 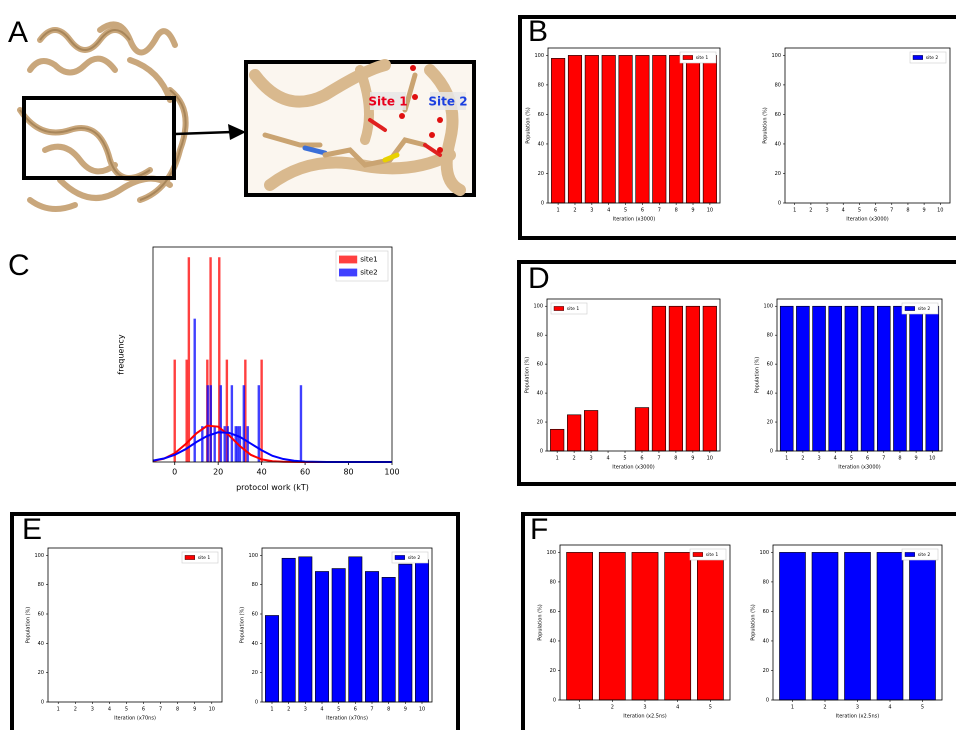 I want to click on zoom-region, so click(x=99, y=138).